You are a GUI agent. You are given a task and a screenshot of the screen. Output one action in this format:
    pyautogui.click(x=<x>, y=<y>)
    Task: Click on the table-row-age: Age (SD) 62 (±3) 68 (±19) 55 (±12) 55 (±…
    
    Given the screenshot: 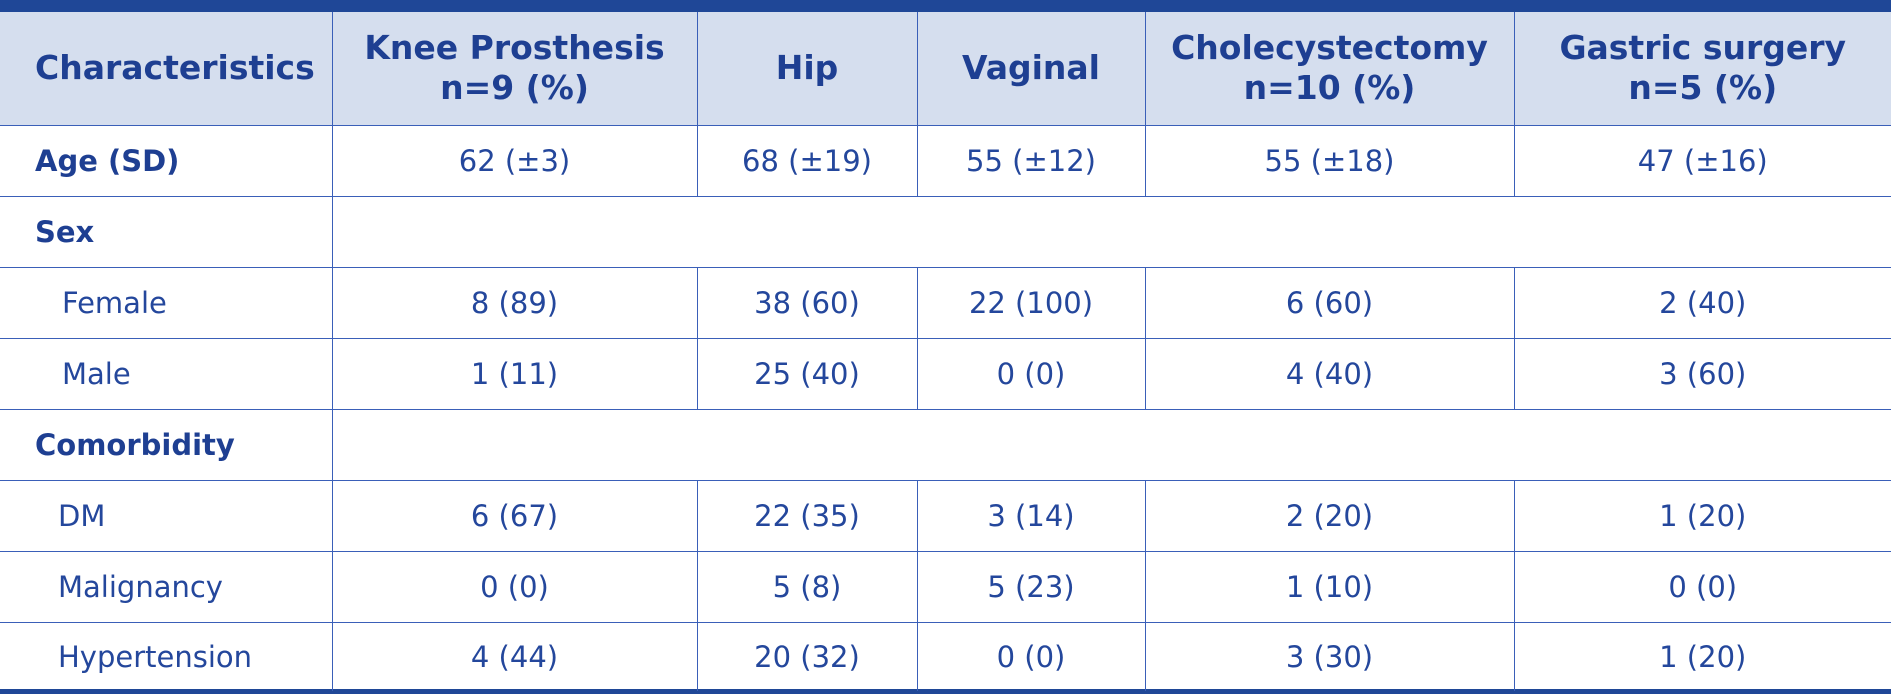 What is the action you would take?
    pyautogui.click(x=945, y=161)
    